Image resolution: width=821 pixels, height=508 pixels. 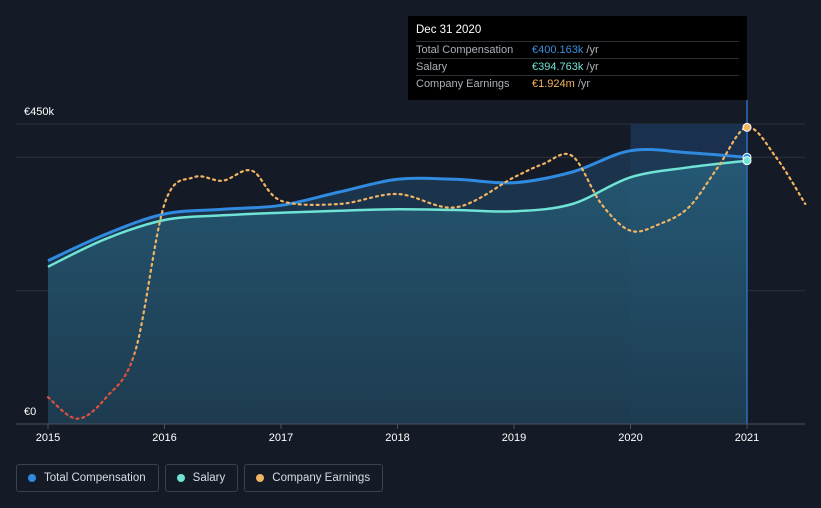 What do you see at coordinates (397, 438) in the screenshot?
I see `x-tick-label: 2018` at bounding box center [397, 438].